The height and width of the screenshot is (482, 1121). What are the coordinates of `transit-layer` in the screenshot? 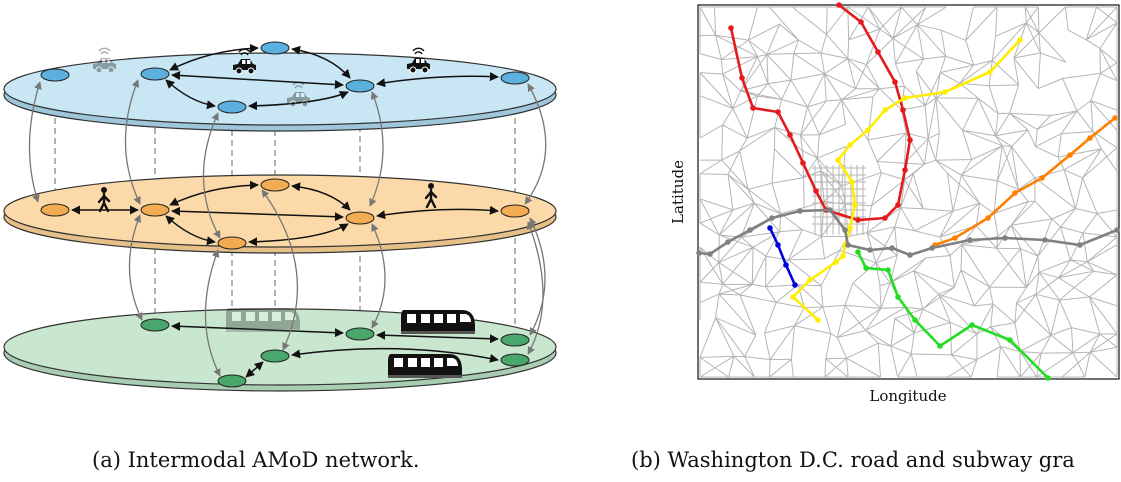 It's located at (280, 350).